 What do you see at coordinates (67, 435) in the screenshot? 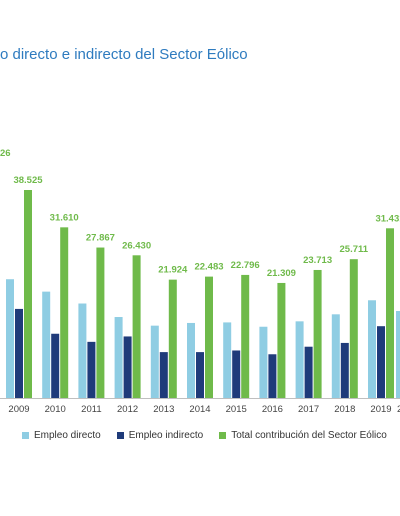
I see `legend-label-direct: Empleo directo` at bounding box center [67, 435].